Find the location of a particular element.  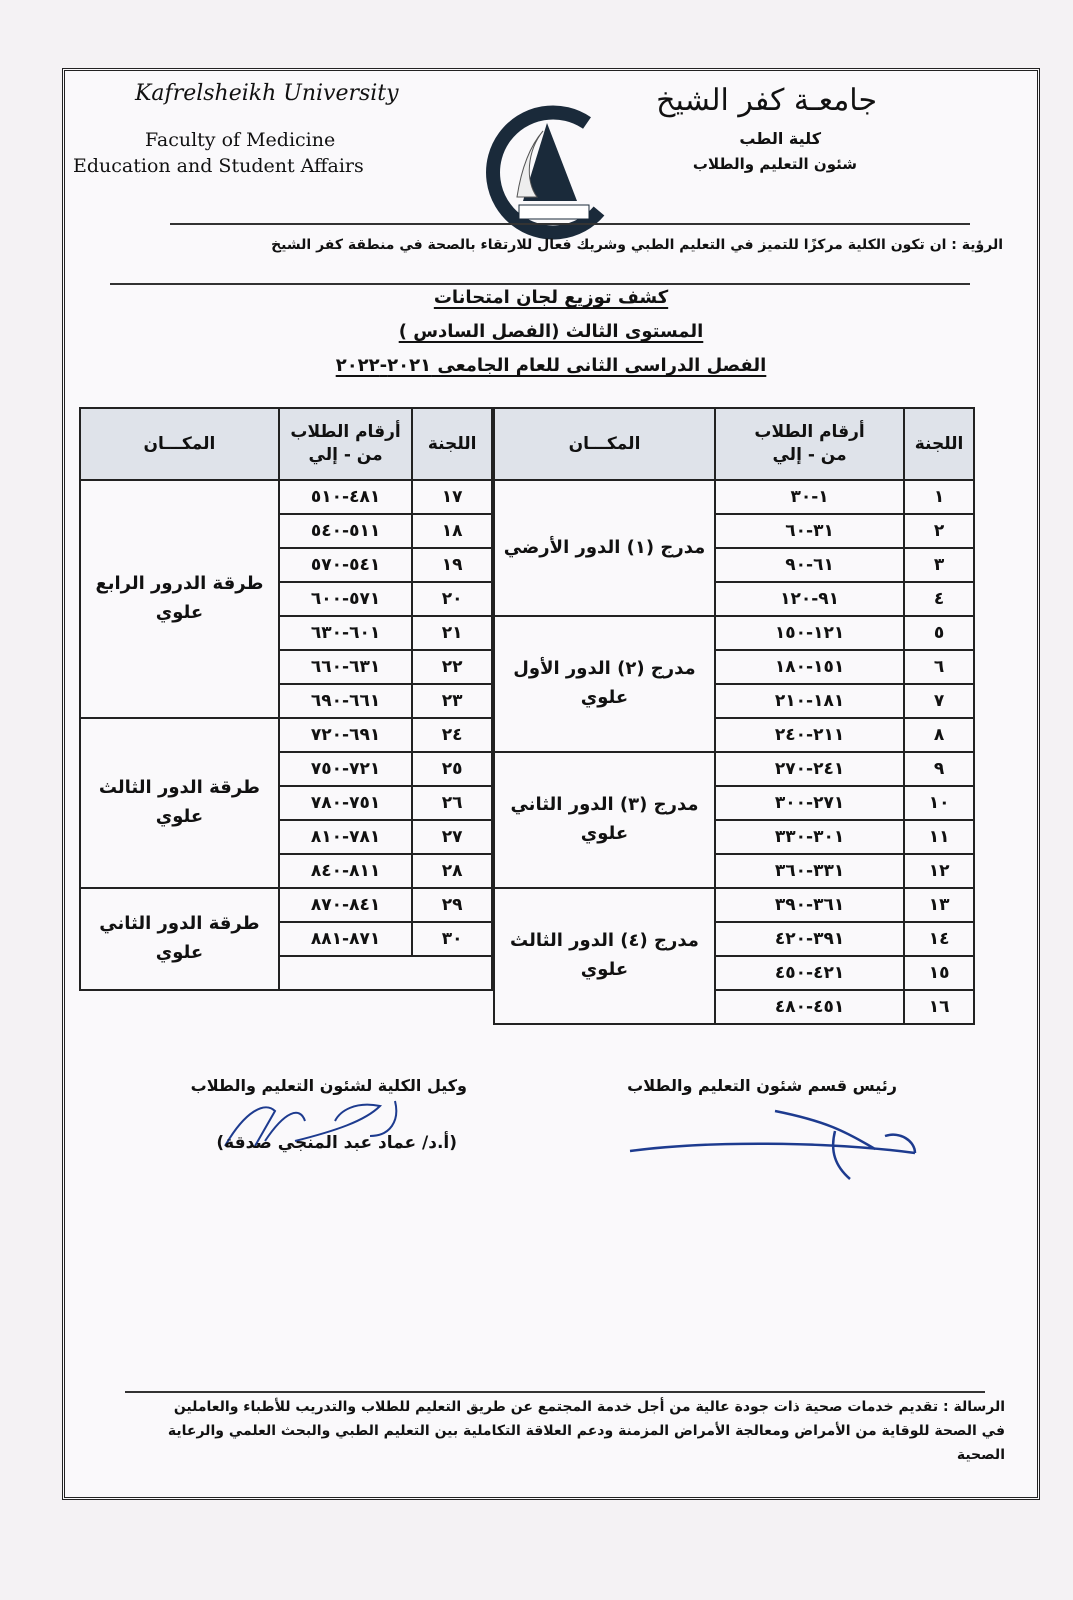

table-row: ٢٤ ٦٩١-٧٢٠ طرقة الدور الثالث علوي is located at coordinates (286, 803).